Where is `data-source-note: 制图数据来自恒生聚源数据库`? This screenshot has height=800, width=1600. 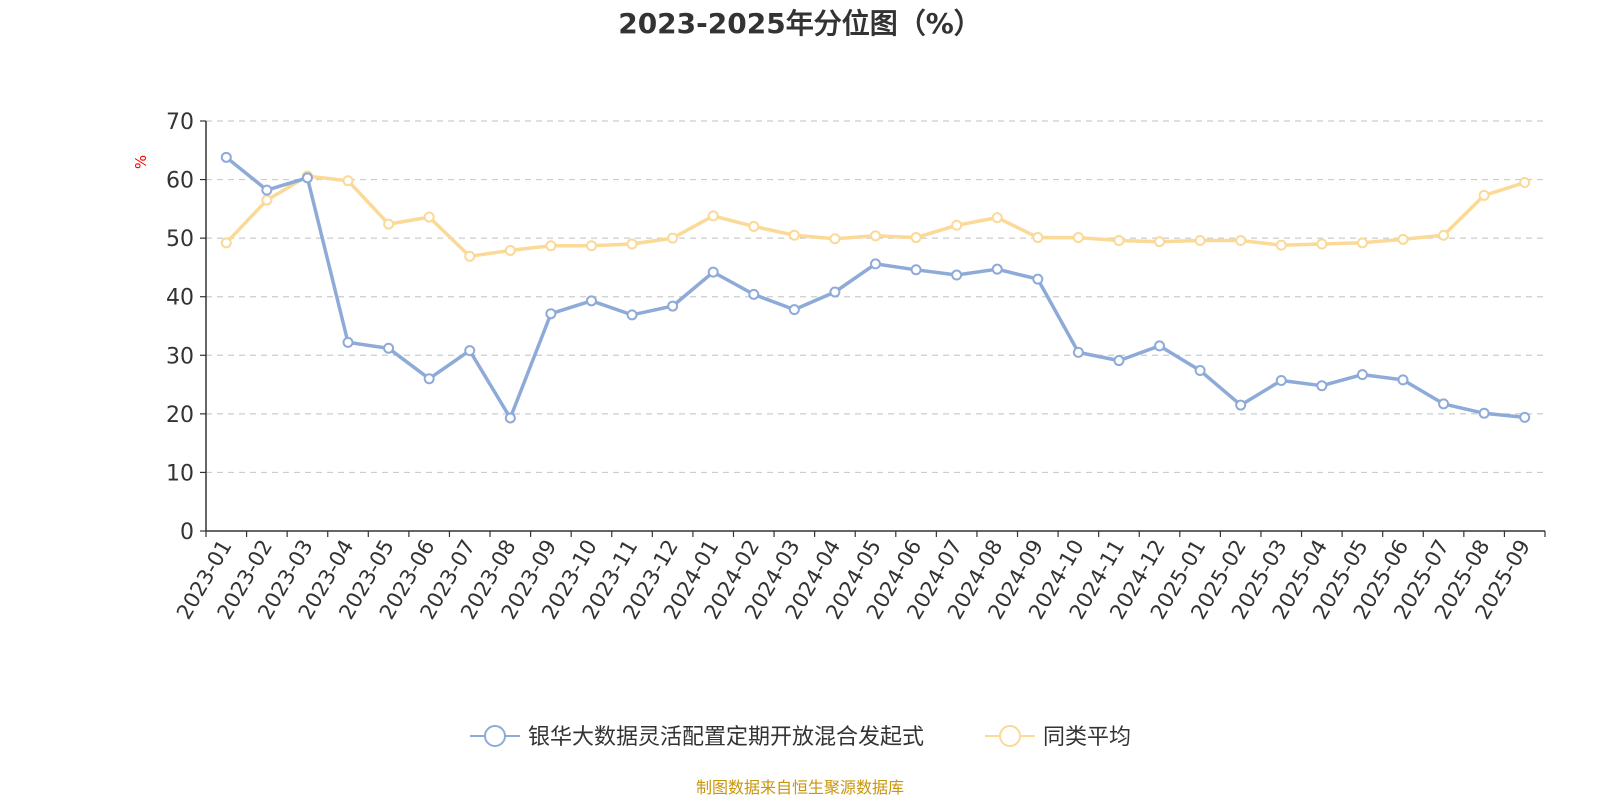 data-source-note: 制图数据来自恒生聚源数据库 is located at coordinates (800, 787).